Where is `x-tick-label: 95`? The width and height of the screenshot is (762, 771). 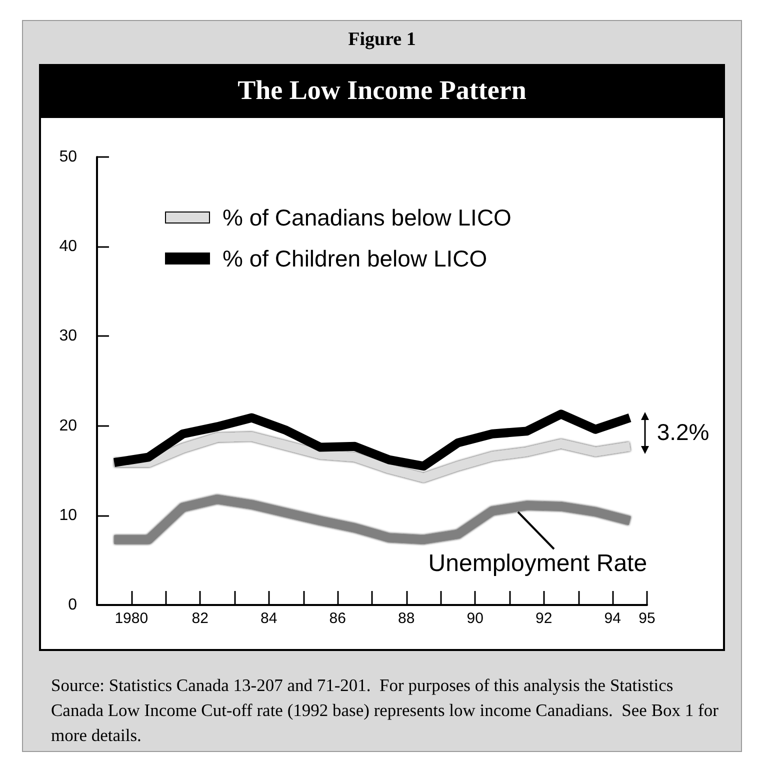
x-tick-label: 95 is located at coordinates (647, 618).